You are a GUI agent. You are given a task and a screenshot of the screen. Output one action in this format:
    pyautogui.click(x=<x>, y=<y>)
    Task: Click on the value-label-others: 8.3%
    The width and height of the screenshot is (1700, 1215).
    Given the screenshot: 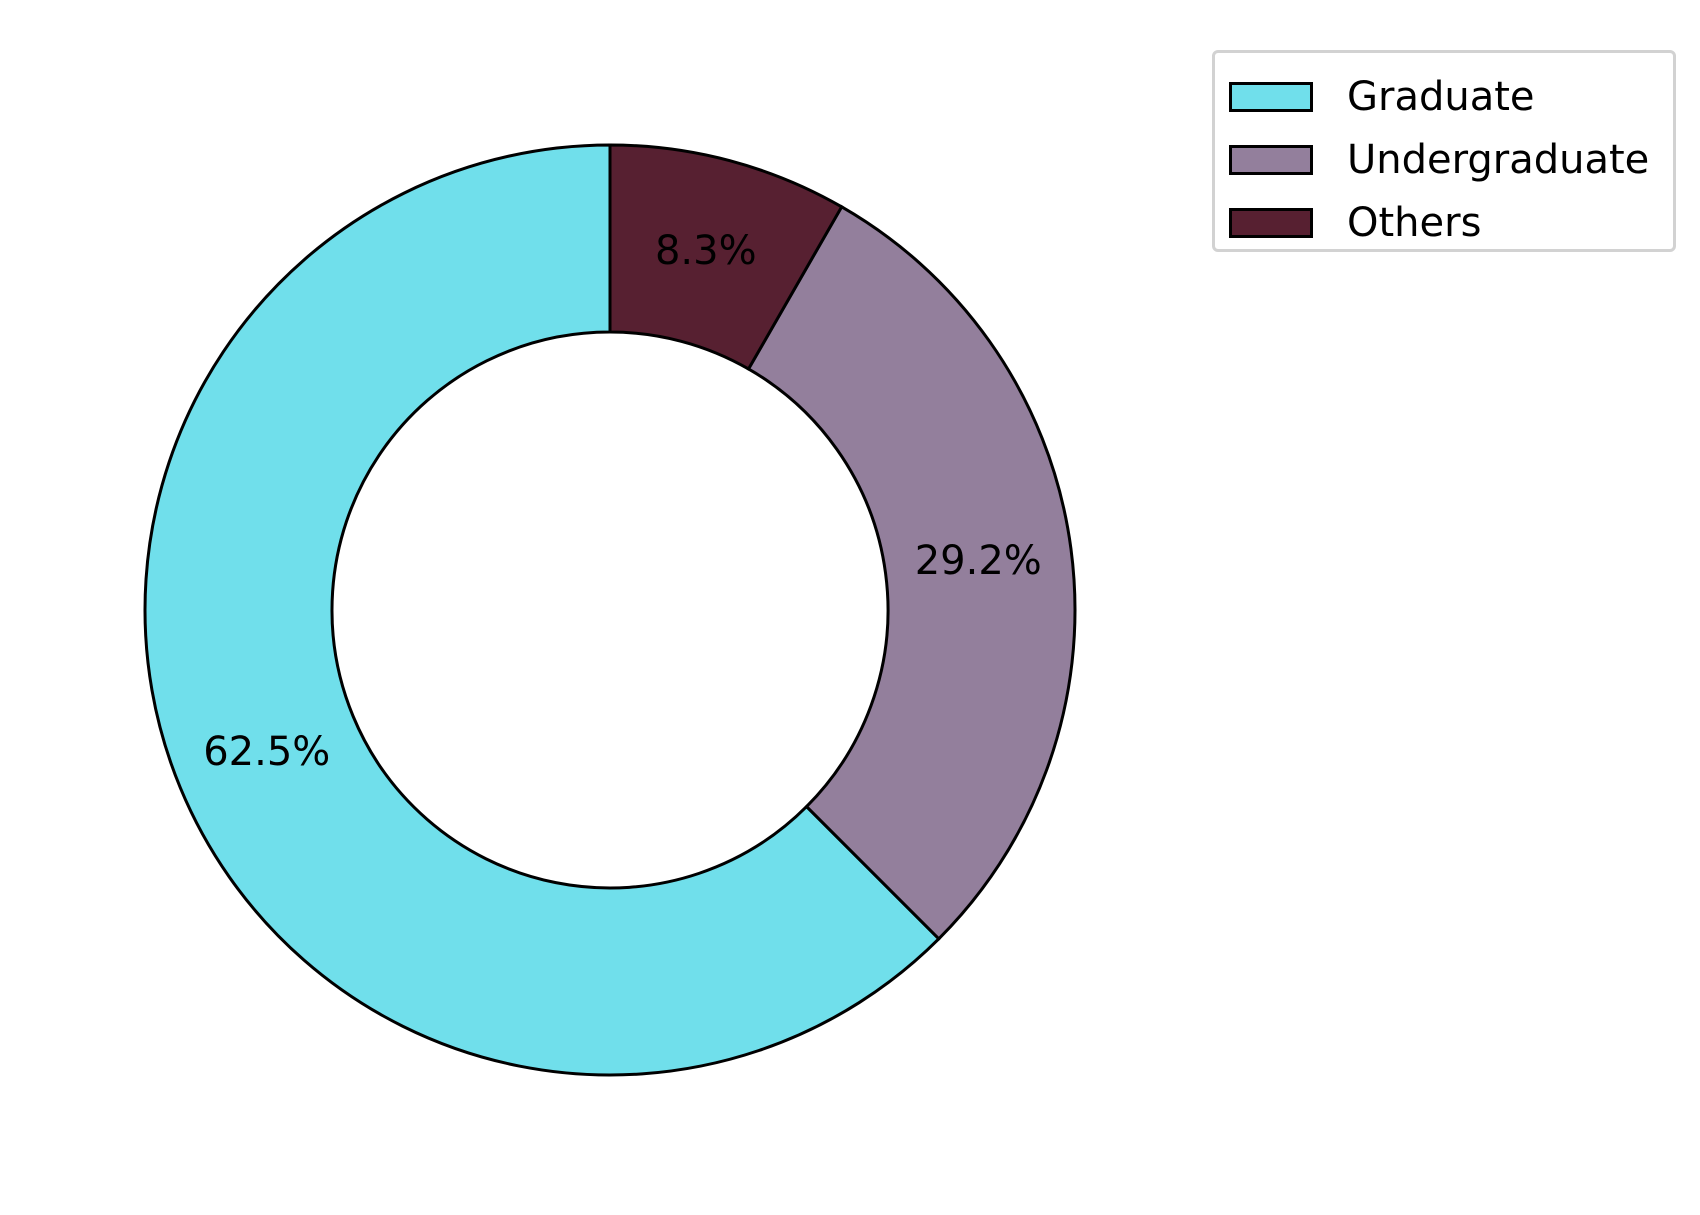 What is the action you would take?
    pyautogui.click(x=706, y=251)
    